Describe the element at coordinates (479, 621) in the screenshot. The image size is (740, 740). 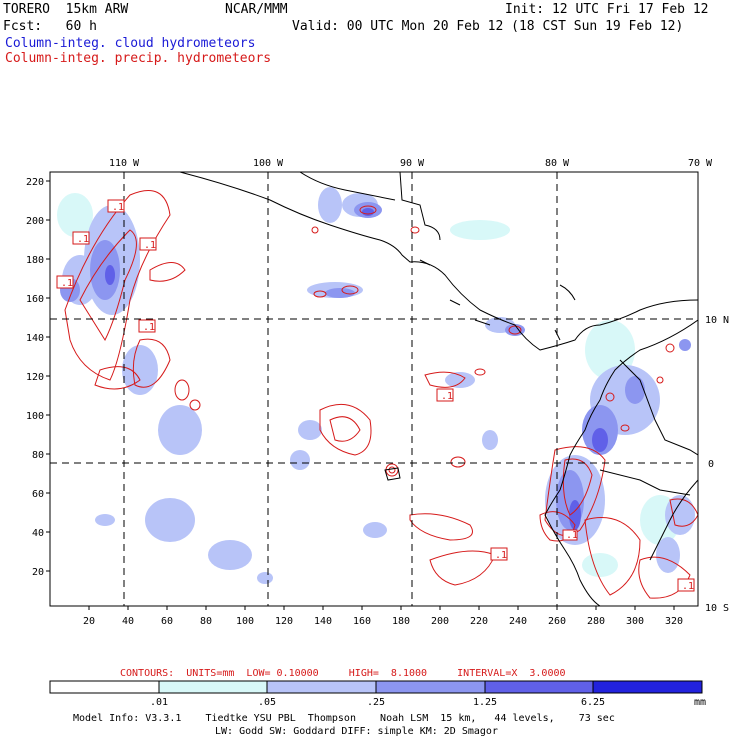
I see `x-tick-label: 220` at that location.